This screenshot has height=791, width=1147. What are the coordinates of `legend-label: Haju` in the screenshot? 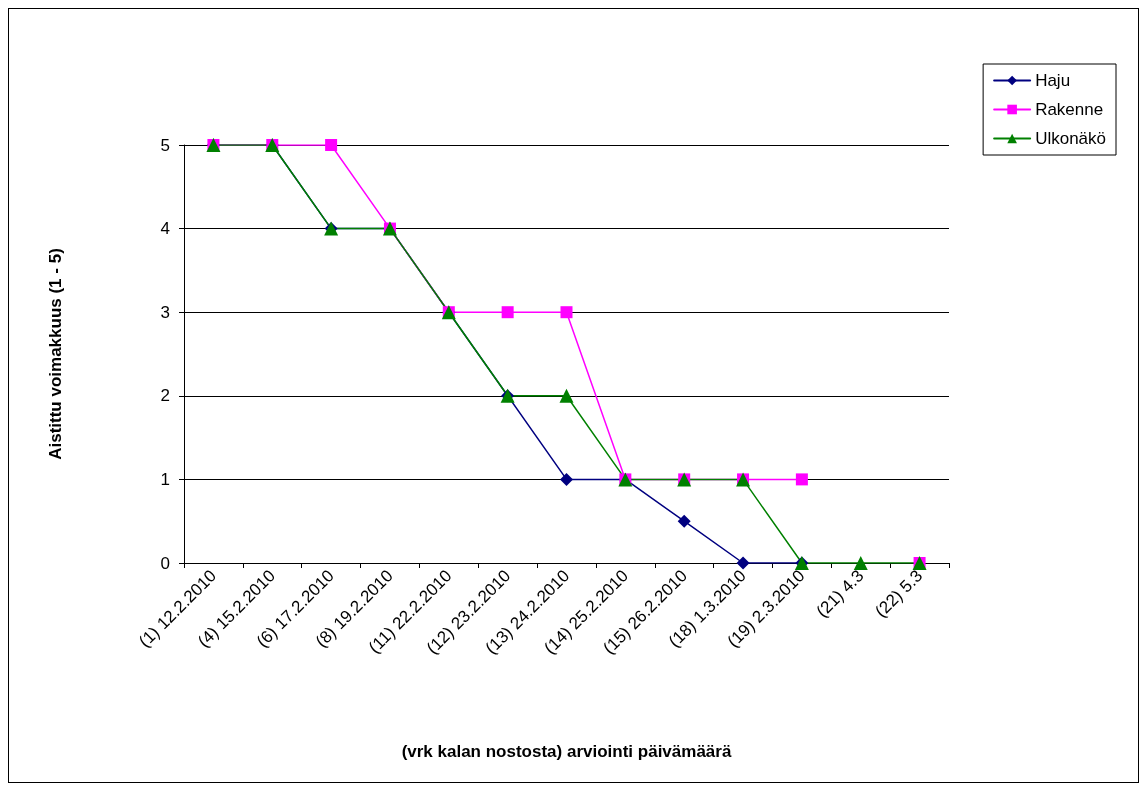 It's located at (1053, 80).